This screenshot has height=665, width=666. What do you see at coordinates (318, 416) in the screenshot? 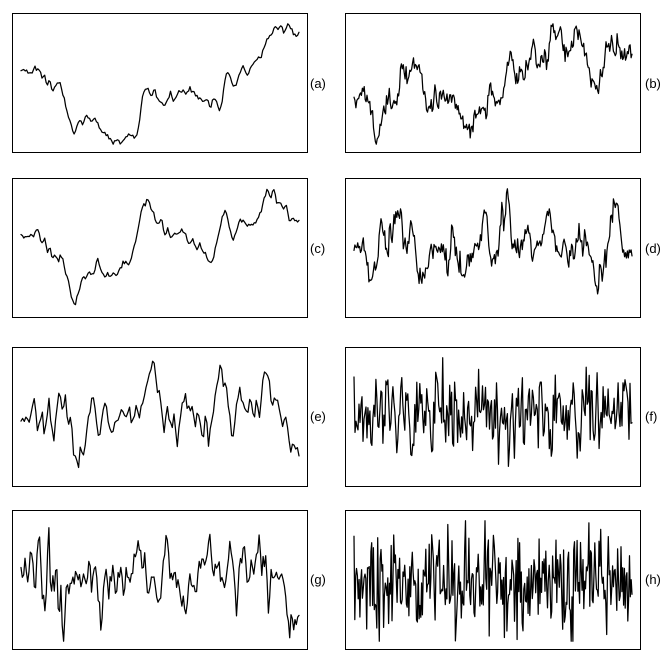
I see `panel-e-label: (e)` at bounding box center [318, 416].